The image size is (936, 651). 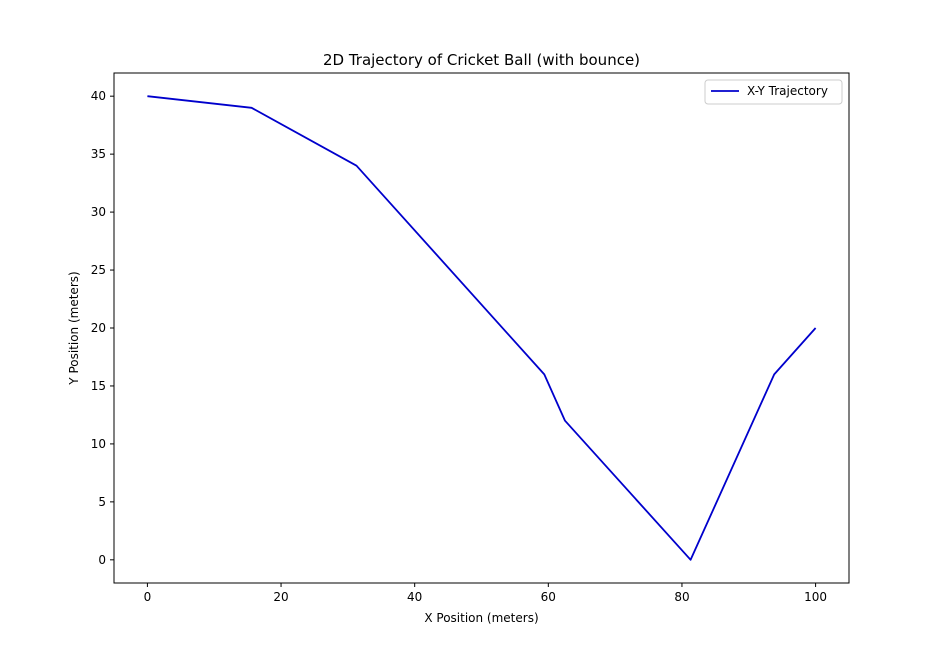 I want to click on x-axis: 0 20 40 60 80 100, so click(x=485, y=593).